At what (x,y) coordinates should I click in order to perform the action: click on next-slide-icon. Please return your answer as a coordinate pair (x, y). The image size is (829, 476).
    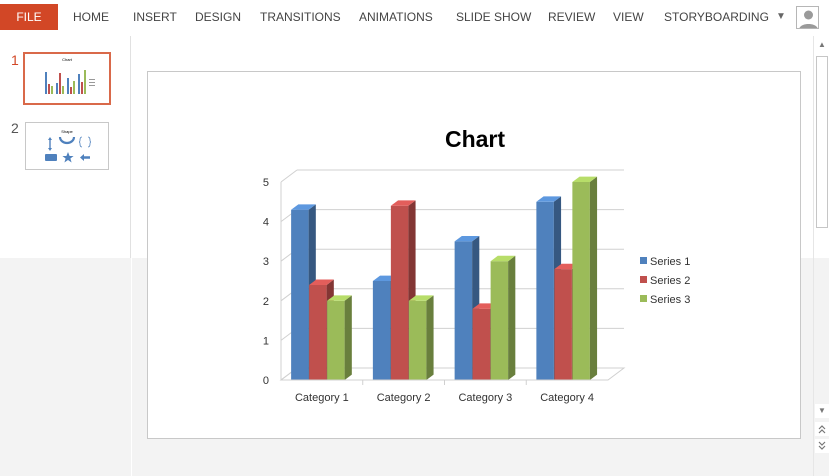
    Looking at the image, I should click on (822, 446).